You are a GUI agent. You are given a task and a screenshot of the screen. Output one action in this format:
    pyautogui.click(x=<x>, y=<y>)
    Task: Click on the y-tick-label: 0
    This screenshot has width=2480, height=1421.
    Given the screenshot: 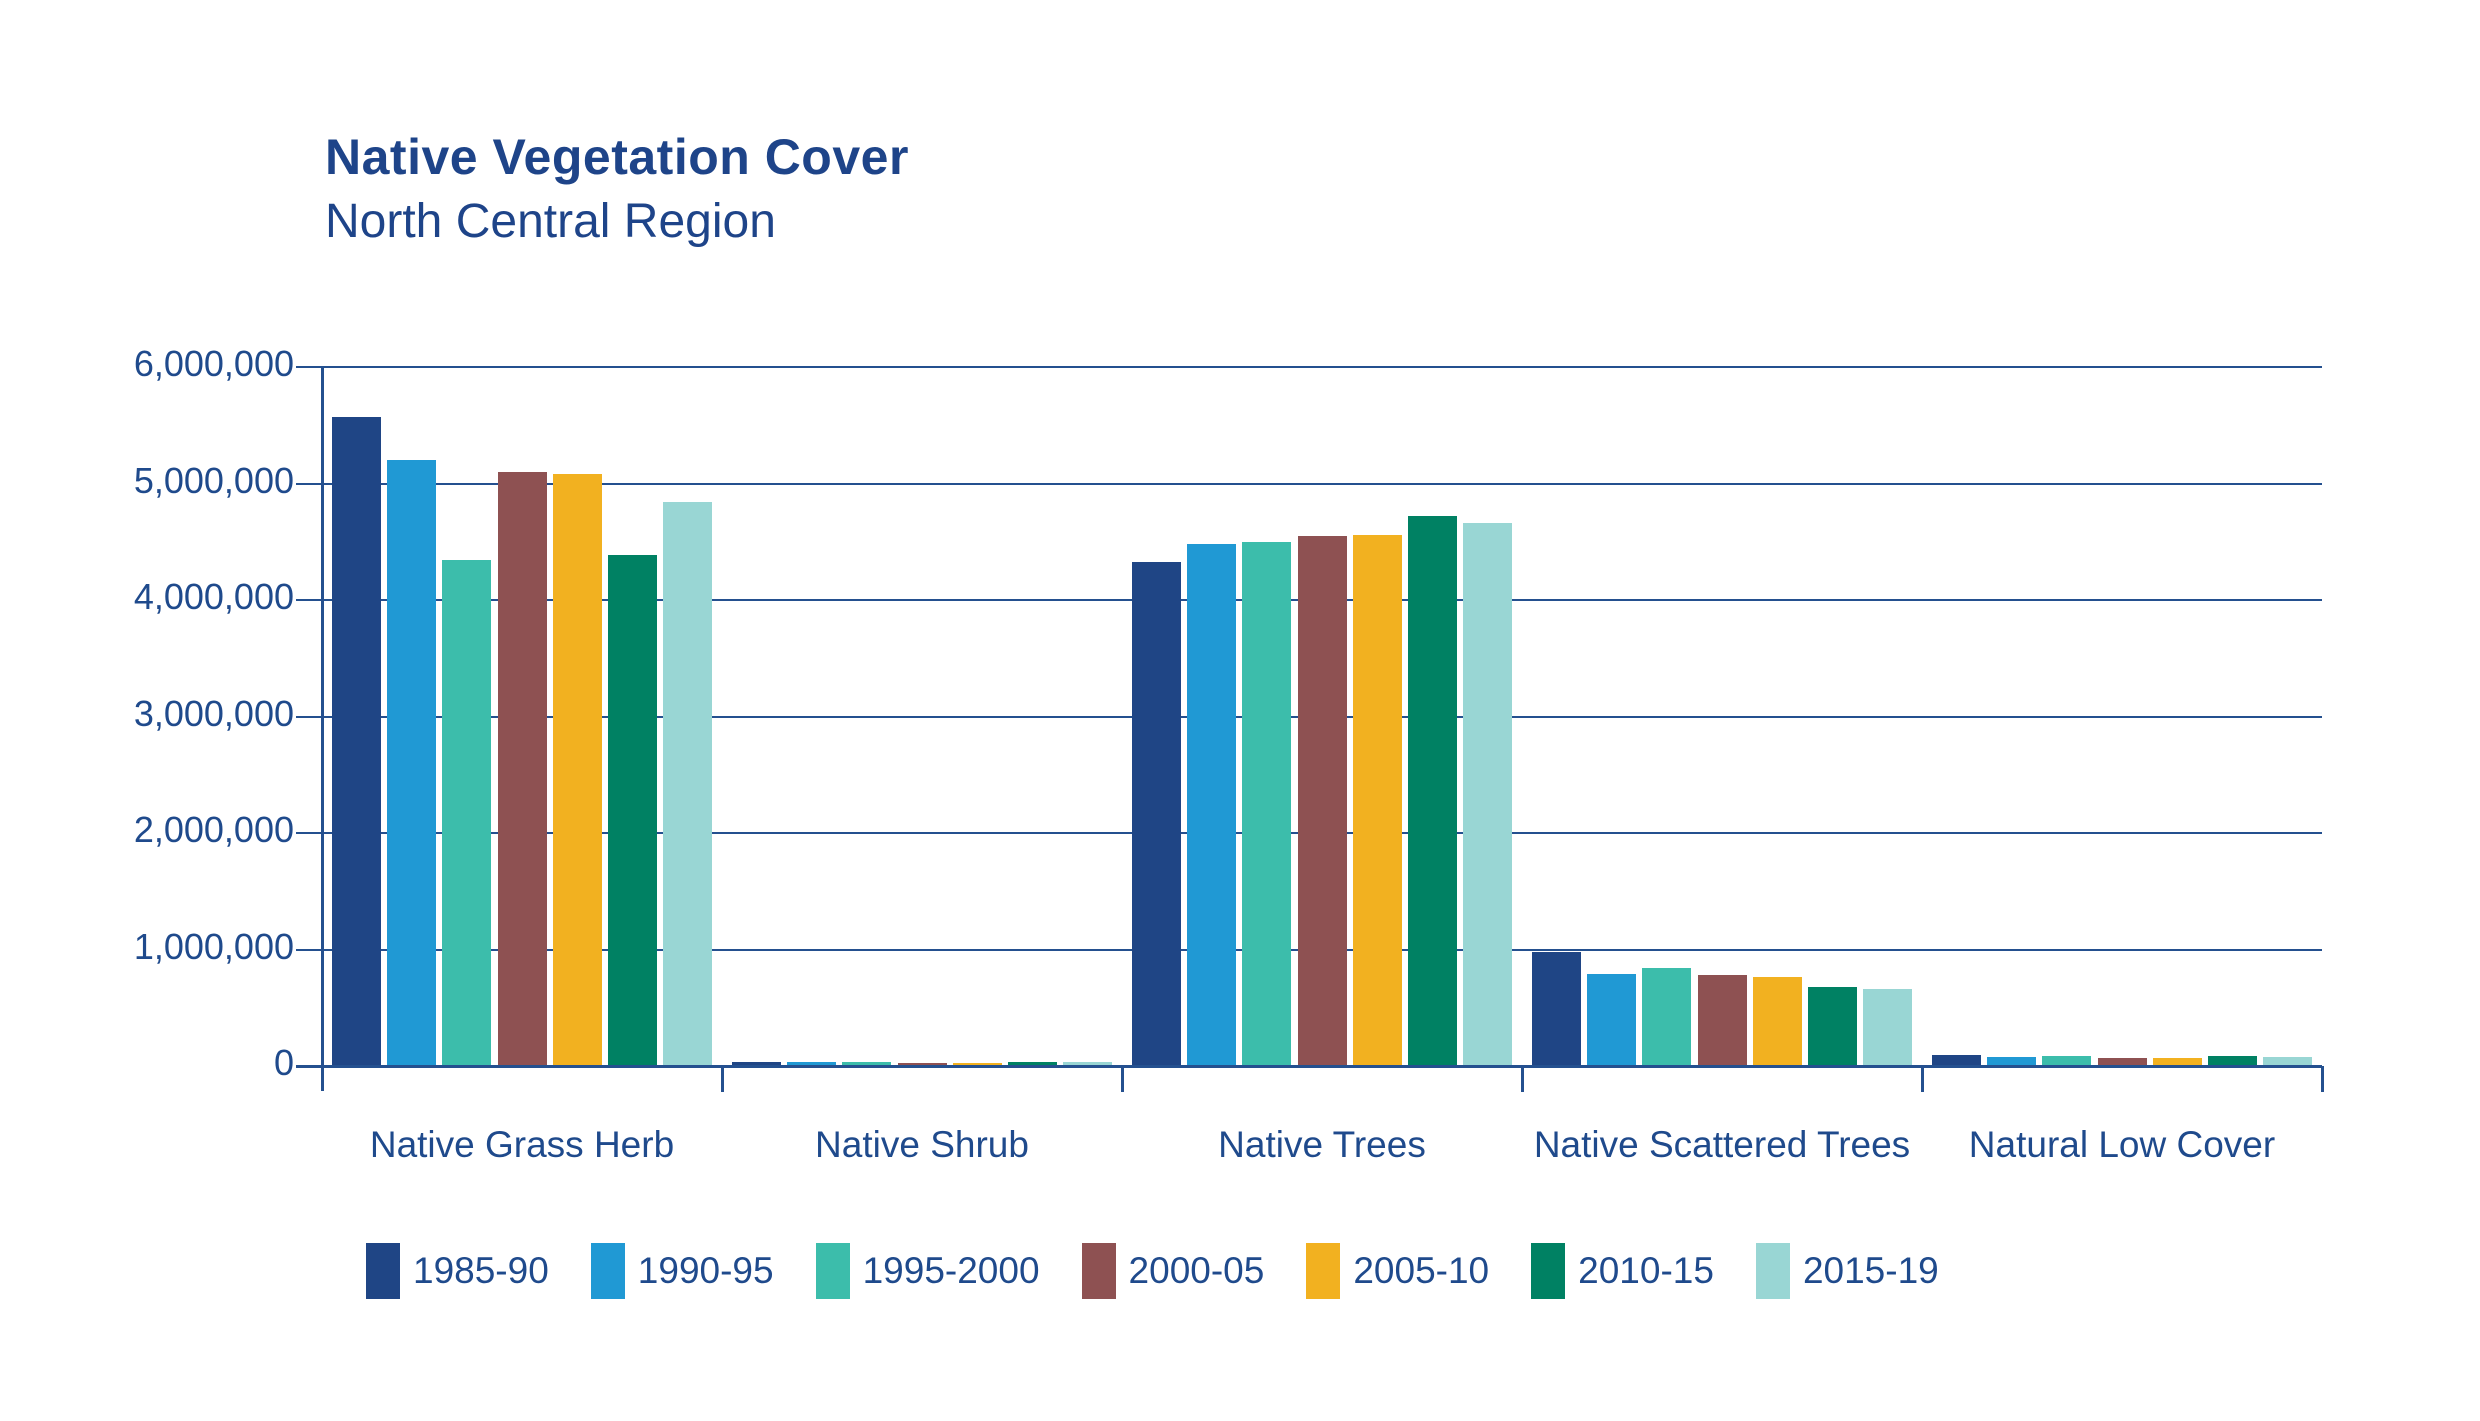 What is the action you would take?
    pyautogui.click(x=283, y=1062)
    